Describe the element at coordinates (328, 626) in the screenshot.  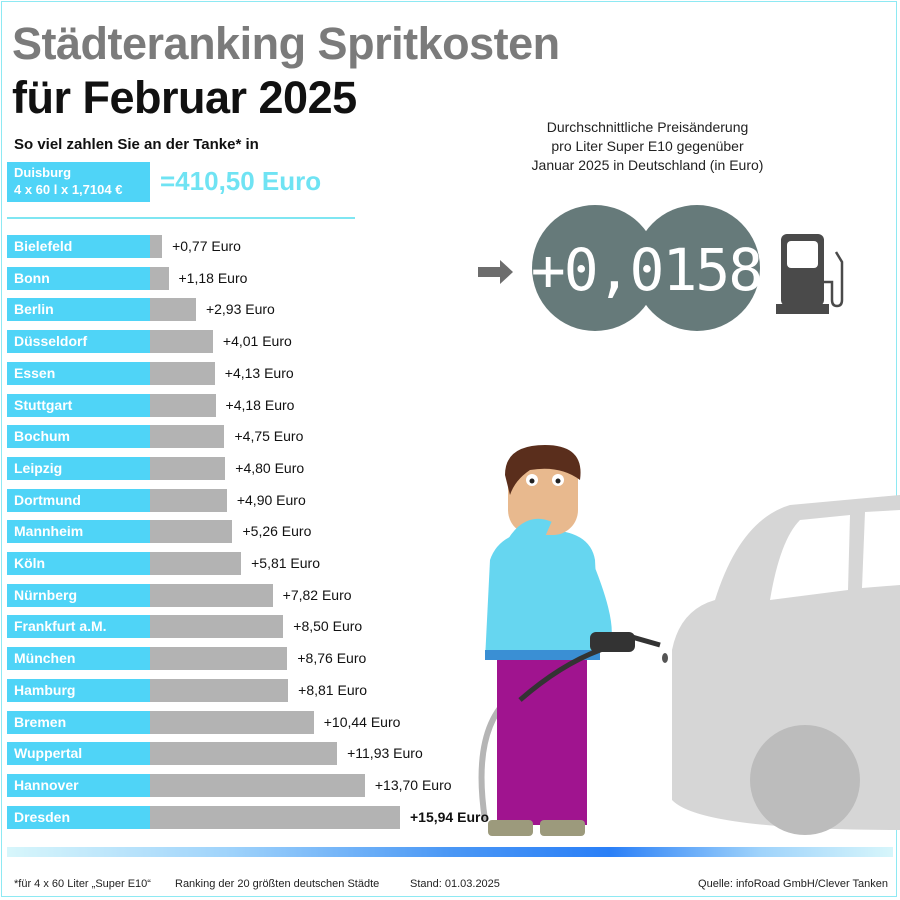
I see `value-label: +8,50 Euro` at that location.